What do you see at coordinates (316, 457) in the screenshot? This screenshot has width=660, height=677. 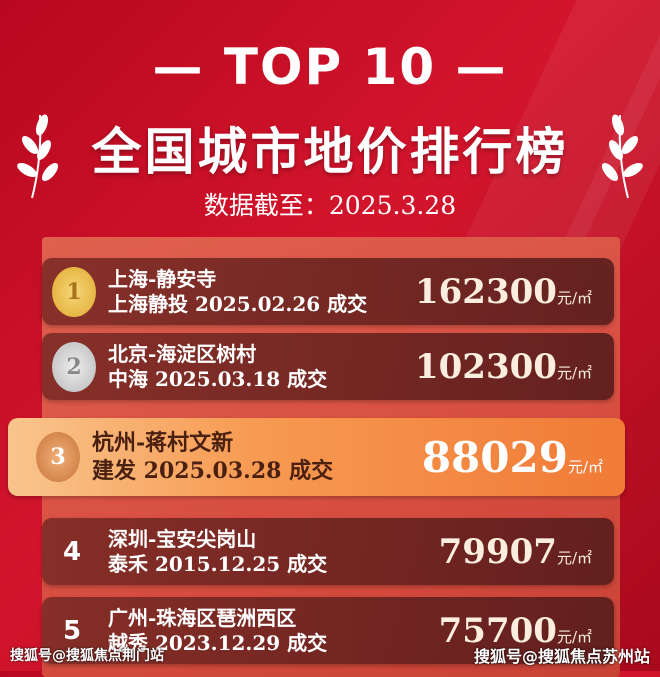 I see `ranking-row-highlight: 3 杭州-蒋村文新 建发 2025.03.28 成交 88029元/㎡` at bounding box center [316, 457].